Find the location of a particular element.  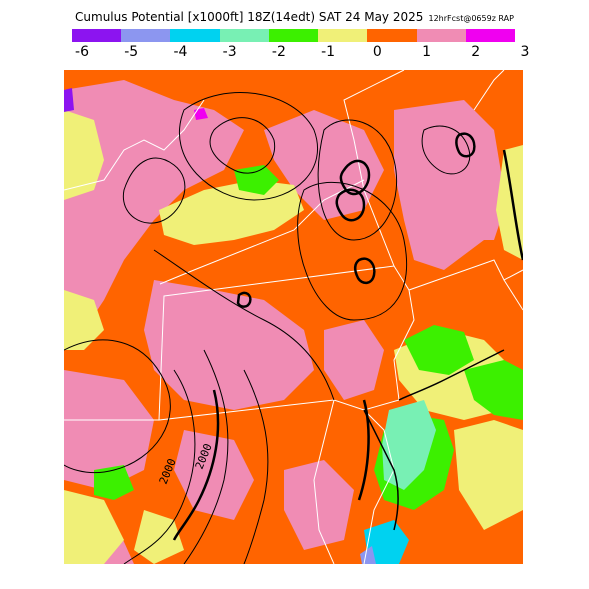

field-cyan-regions is located at coordinates (386, 542).